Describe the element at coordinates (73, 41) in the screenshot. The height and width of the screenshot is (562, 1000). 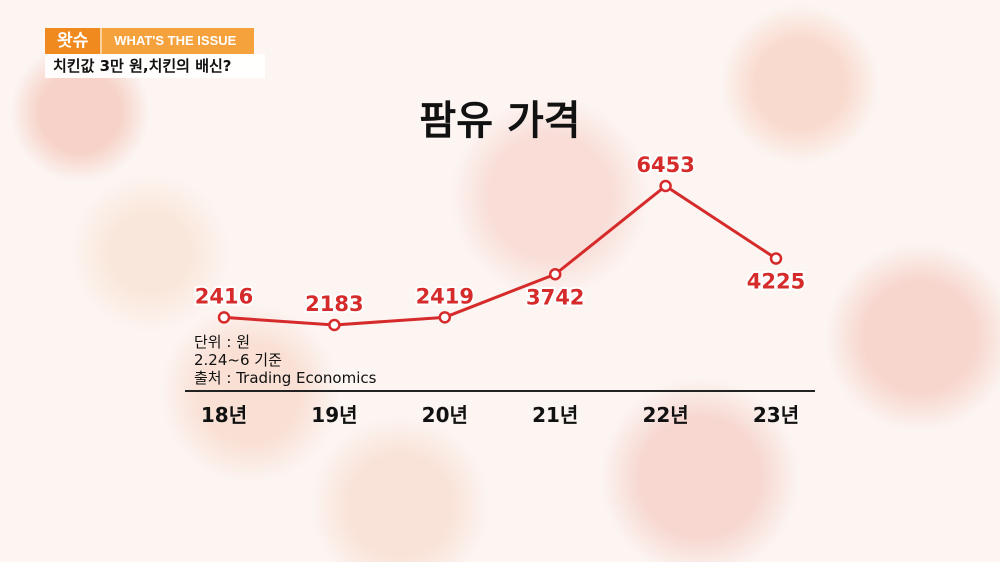
I see `program-logo: 왓슈` at that location.